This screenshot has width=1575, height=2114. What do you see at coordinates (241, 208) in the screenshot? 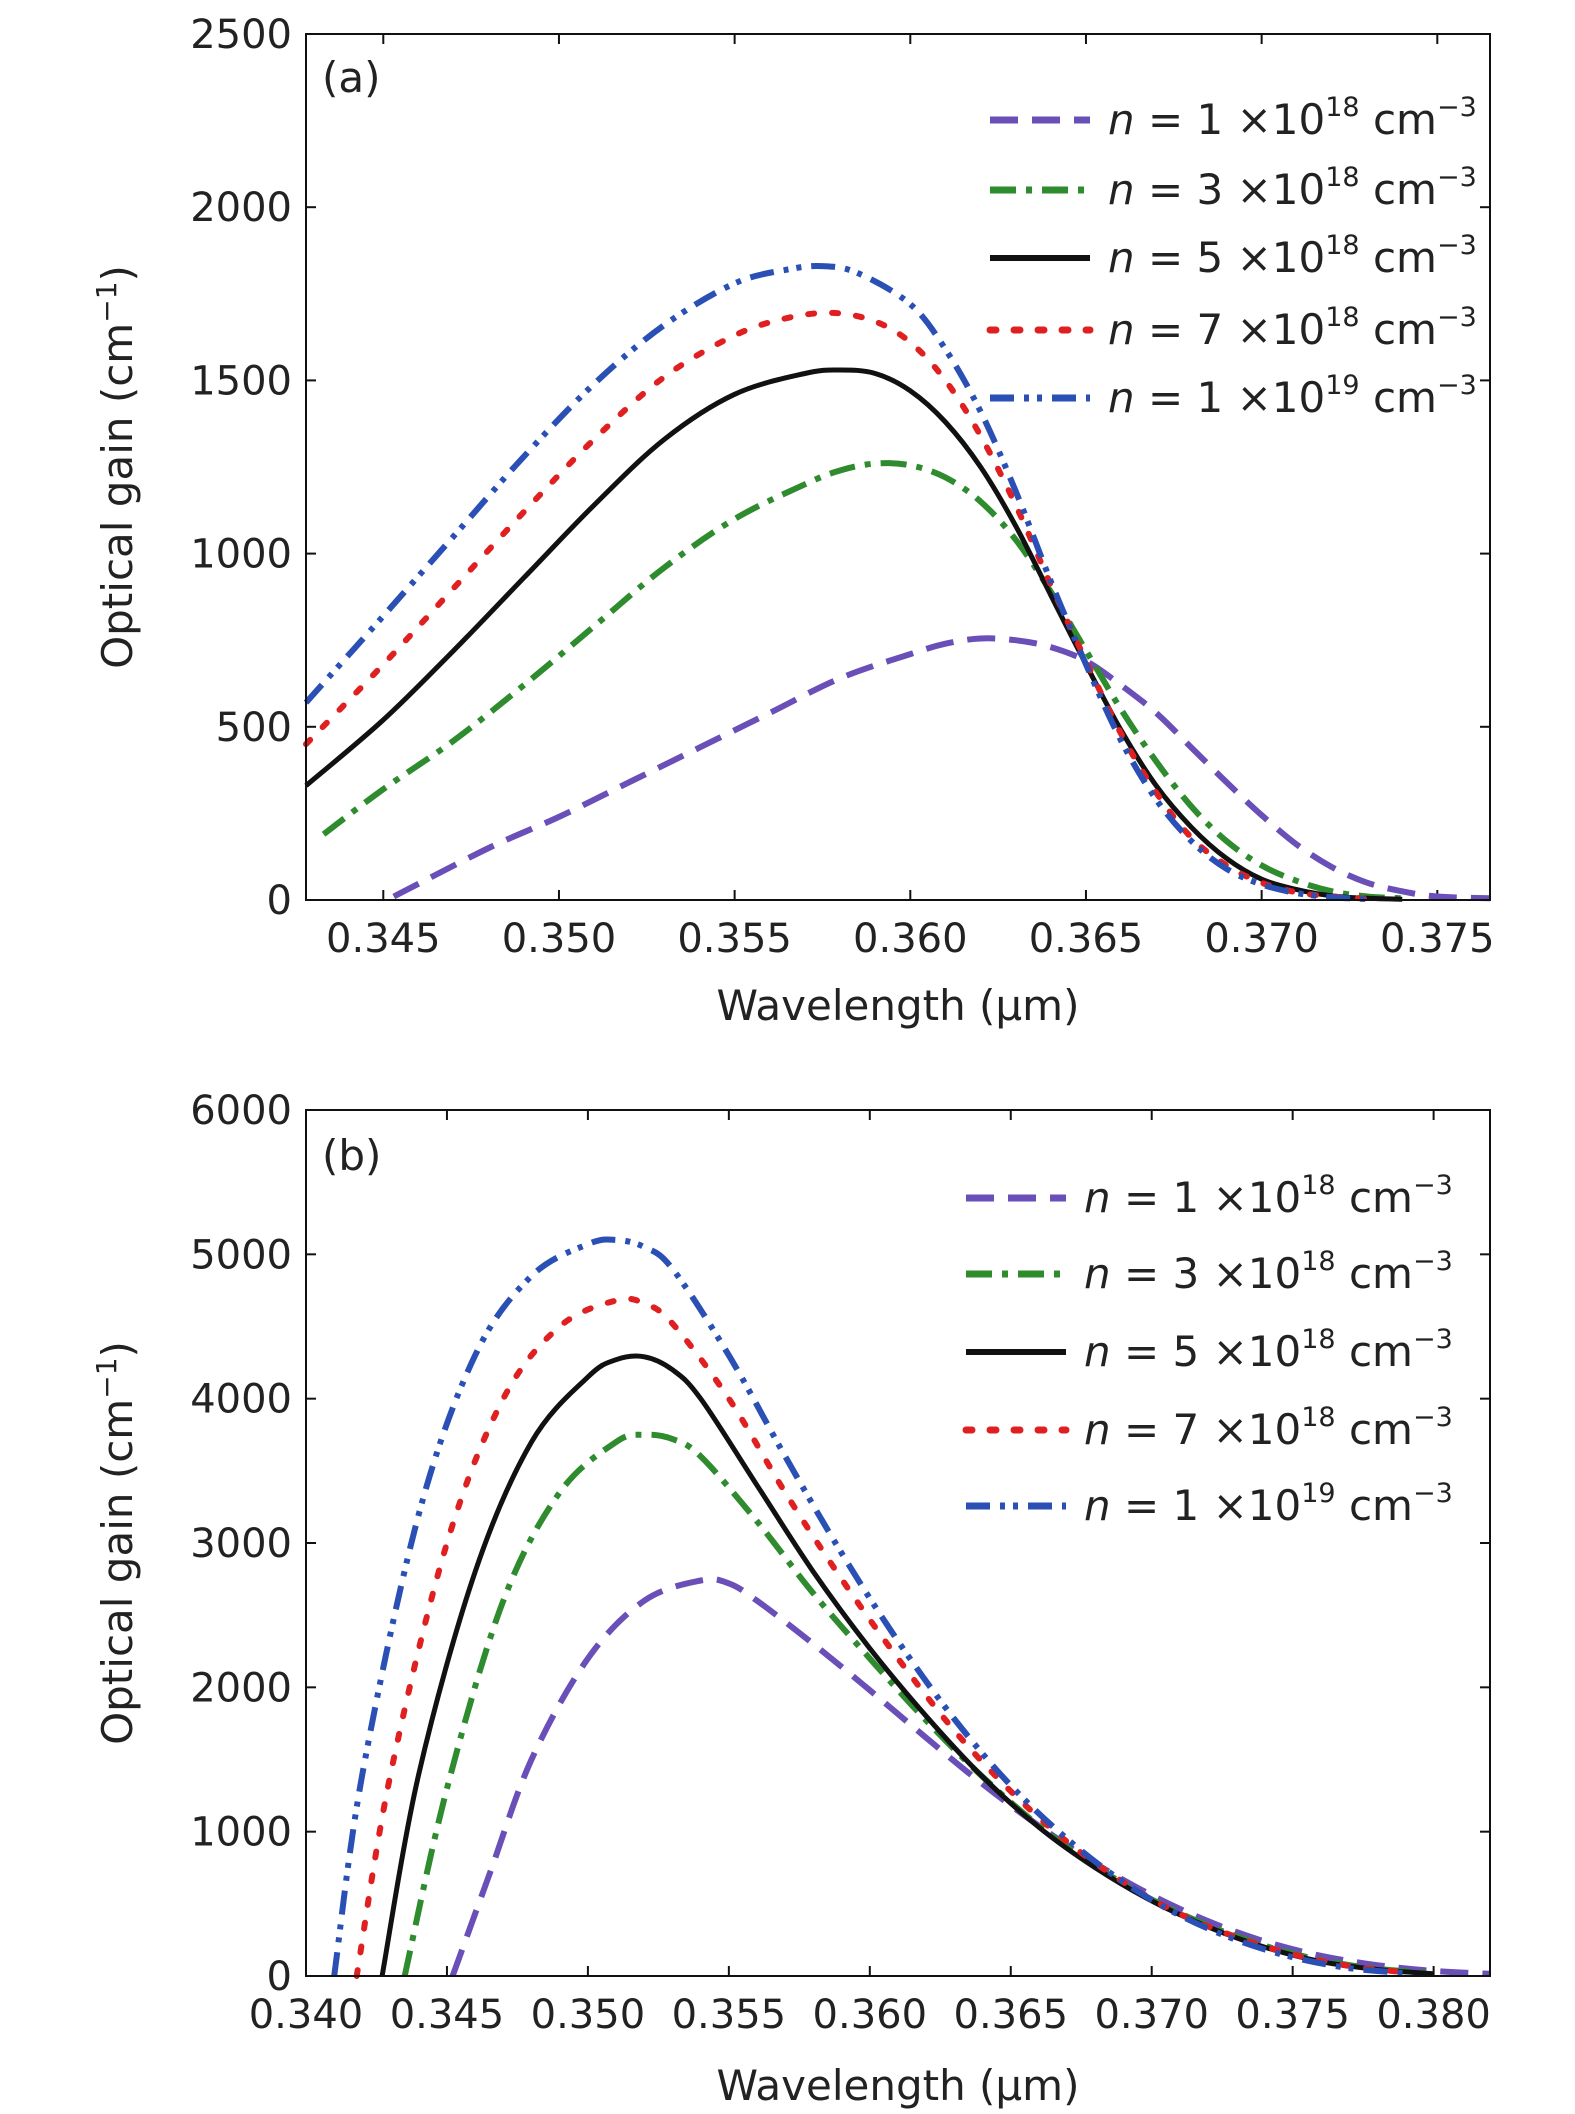
I see `panel-a-y-tick-label: 2000` at bounding box center [241, 208].